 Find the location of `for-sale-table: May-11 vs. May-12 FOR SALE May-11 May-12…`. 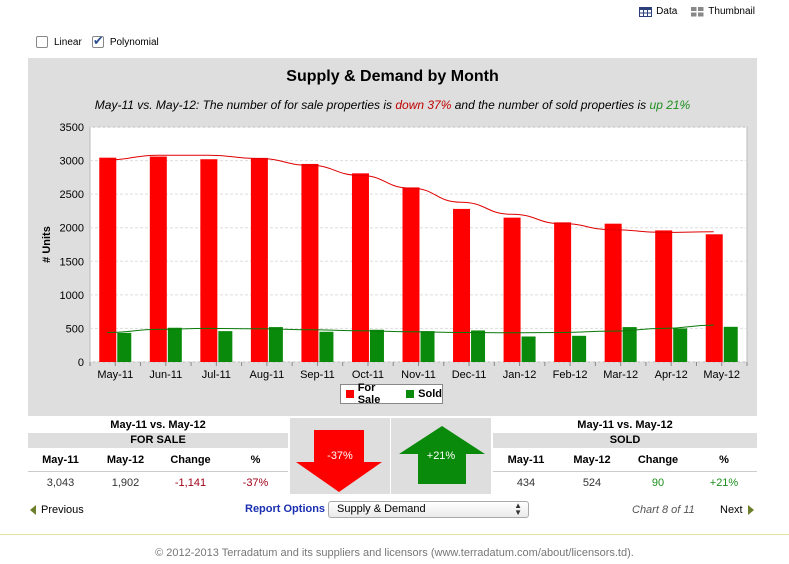

for-sale-table: May-11 vs. May-12 FOR SALE May-11 May-12… is located at coordinates (158, 456).